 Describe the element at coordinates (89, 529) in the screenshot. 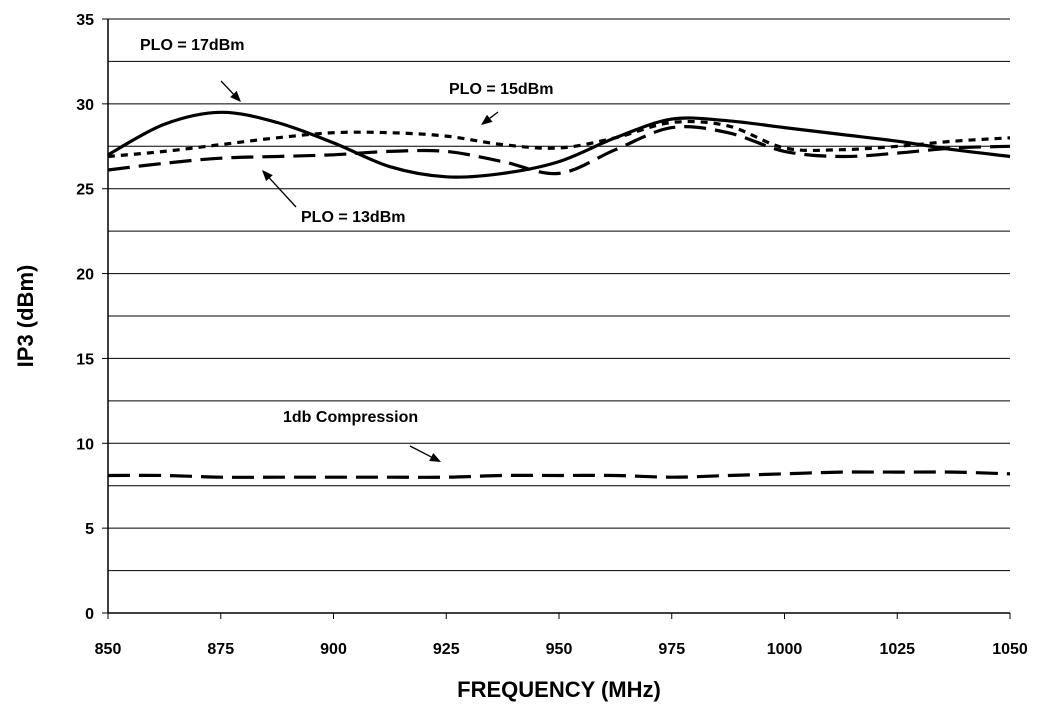

I see `y-tick-label: 5` at that location.